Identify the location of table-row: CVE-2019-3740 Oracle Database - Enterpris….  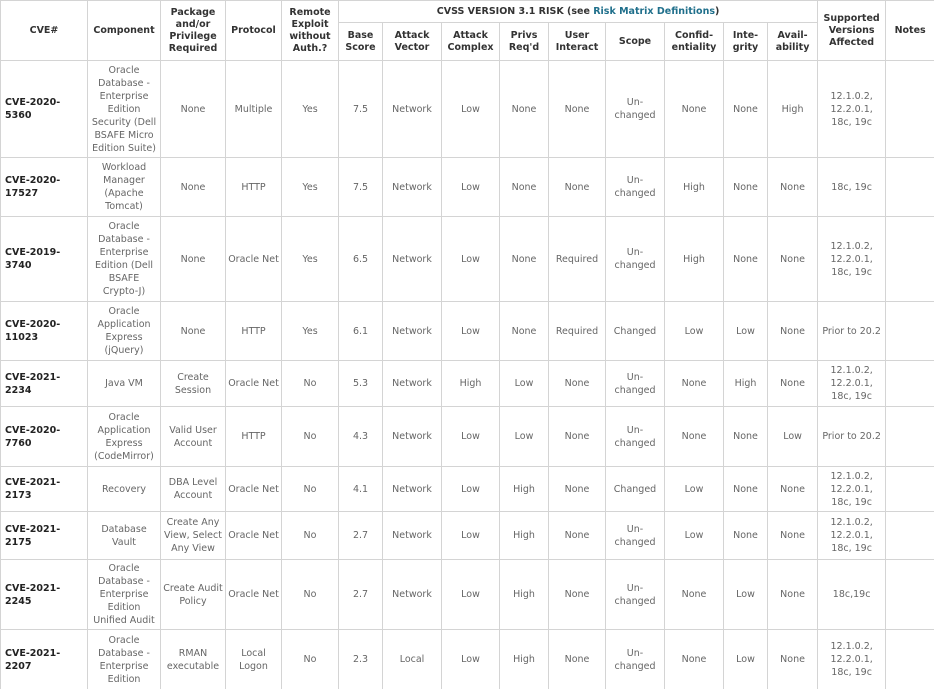
(467, 259).